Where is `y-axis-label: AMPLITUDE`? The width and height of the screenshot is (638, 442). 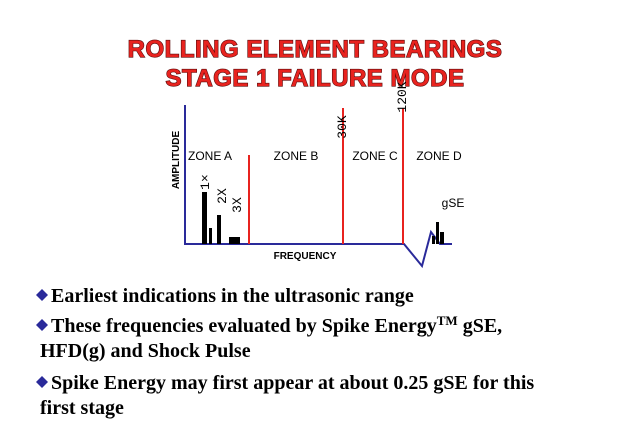 y-axis-label: AMPLITUDE is located at coordinates (176, 160).